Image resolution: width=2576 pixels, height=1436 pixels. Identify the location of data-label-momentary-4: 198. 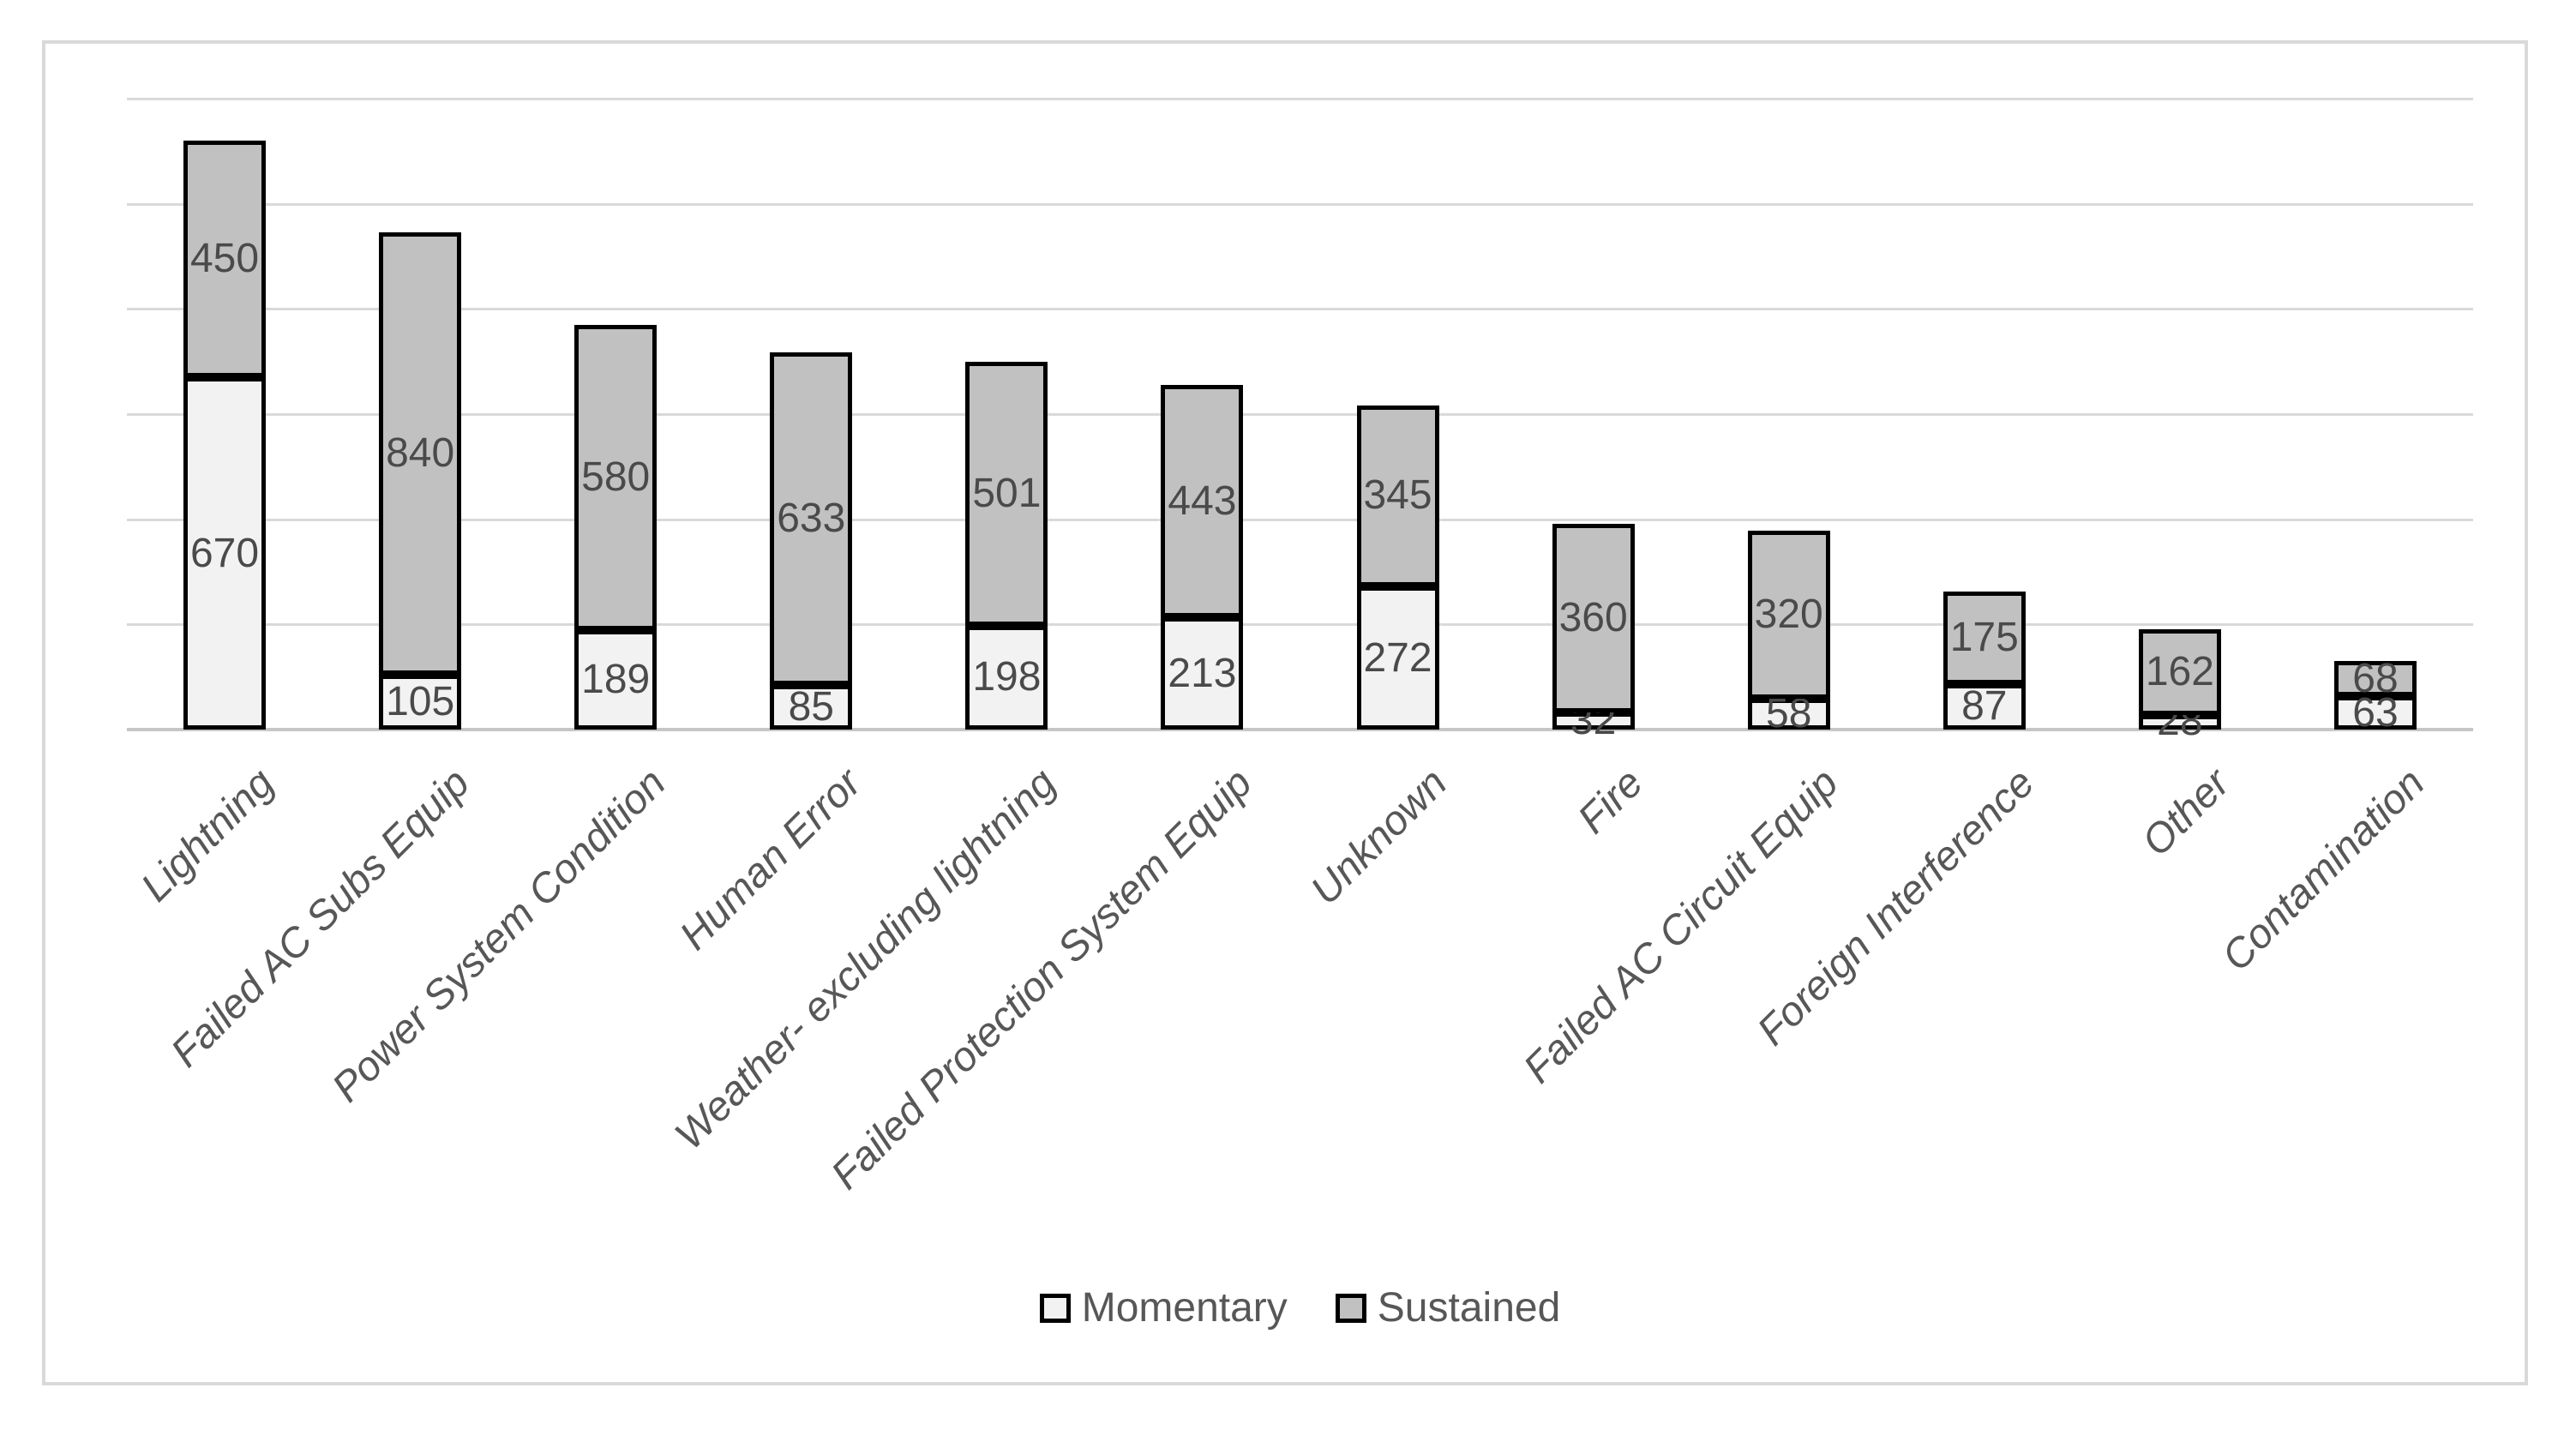
(1007, 677).